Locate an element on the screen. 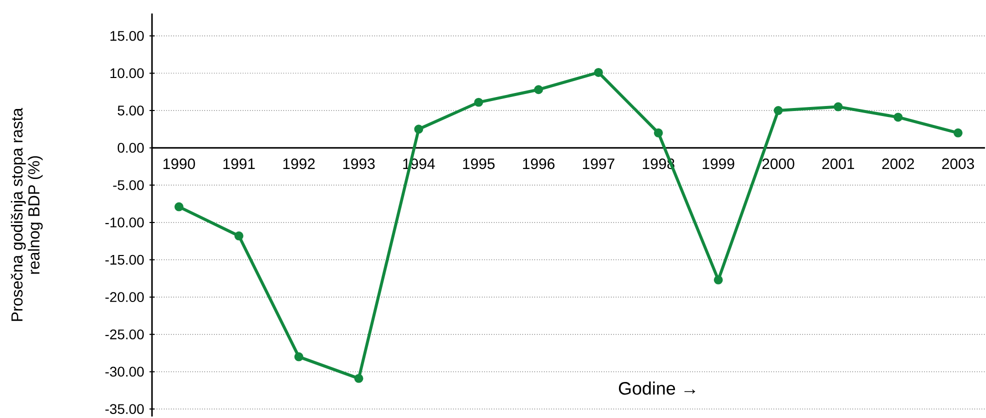 The height and width of the screenshot is (418, 986). x-axis-title: Godine → is located at coordinates (657, 388).